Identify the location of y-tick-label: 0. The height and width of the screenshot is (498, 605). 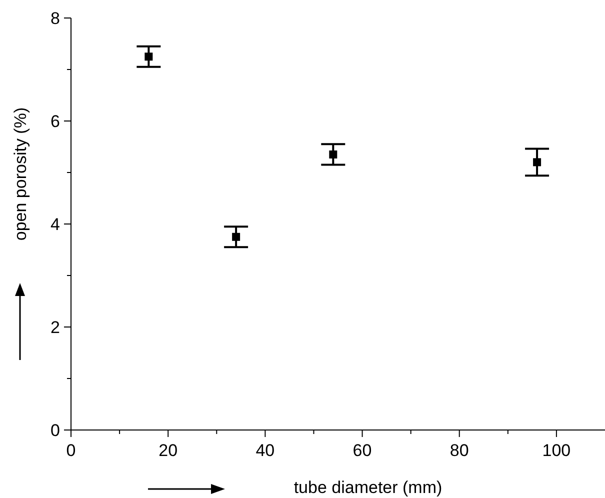
(55, 430).